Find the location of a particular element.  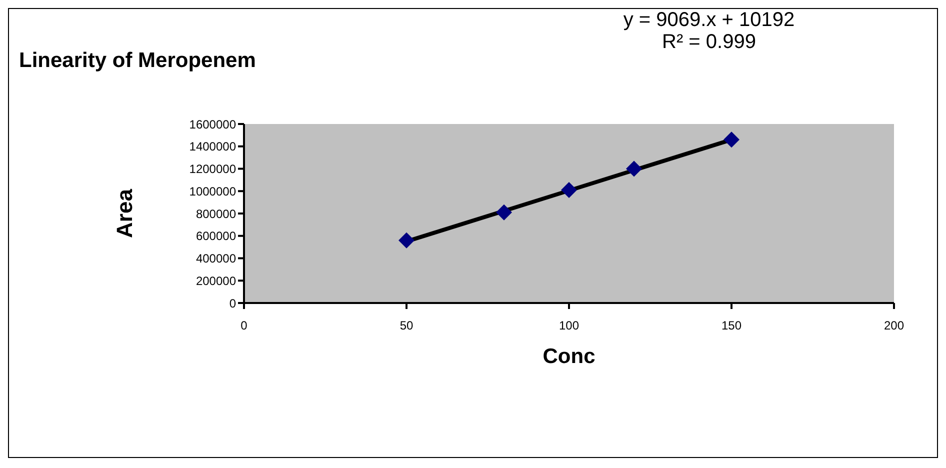

y-tick-label: 200000 is located at coordinates (216, 281).